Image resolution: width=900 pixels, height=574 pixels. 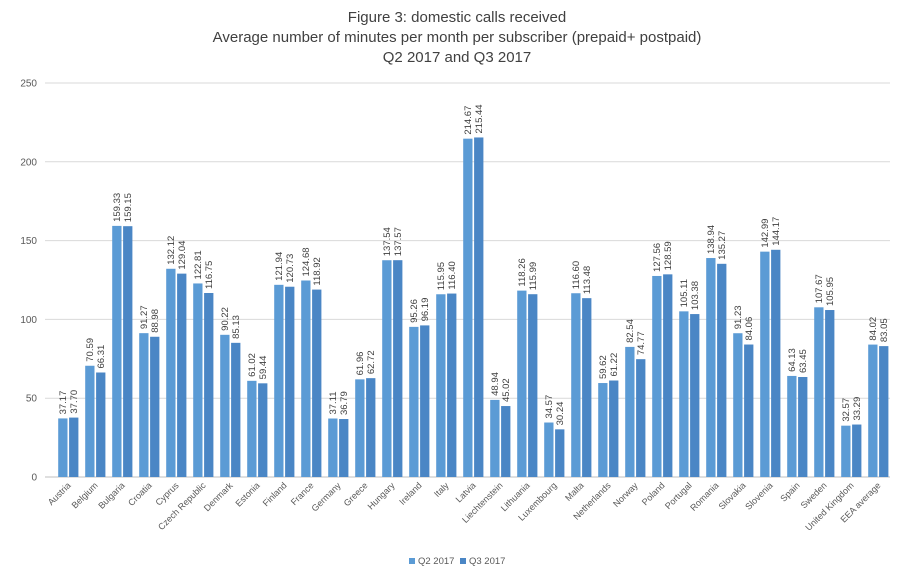 I want to click on bar-norway-q2-2017, so click(x=630, y=411).